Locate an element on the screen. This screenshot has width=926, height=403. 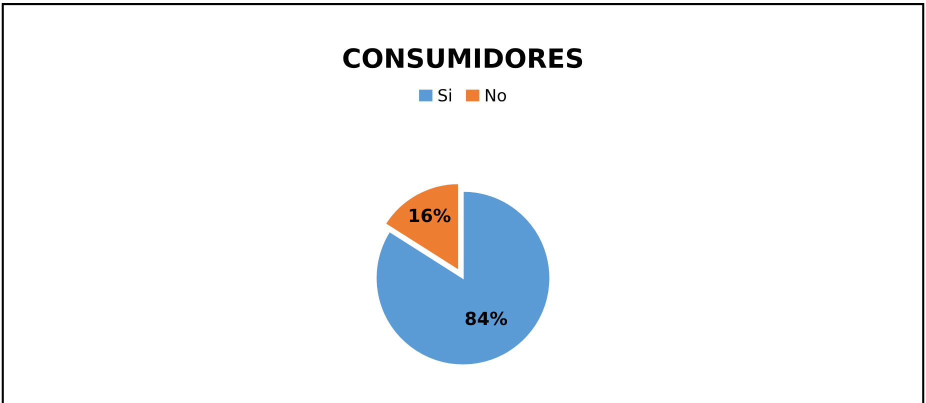
chart-title: CONSUMIDORES is located at coordinates (462, 58).